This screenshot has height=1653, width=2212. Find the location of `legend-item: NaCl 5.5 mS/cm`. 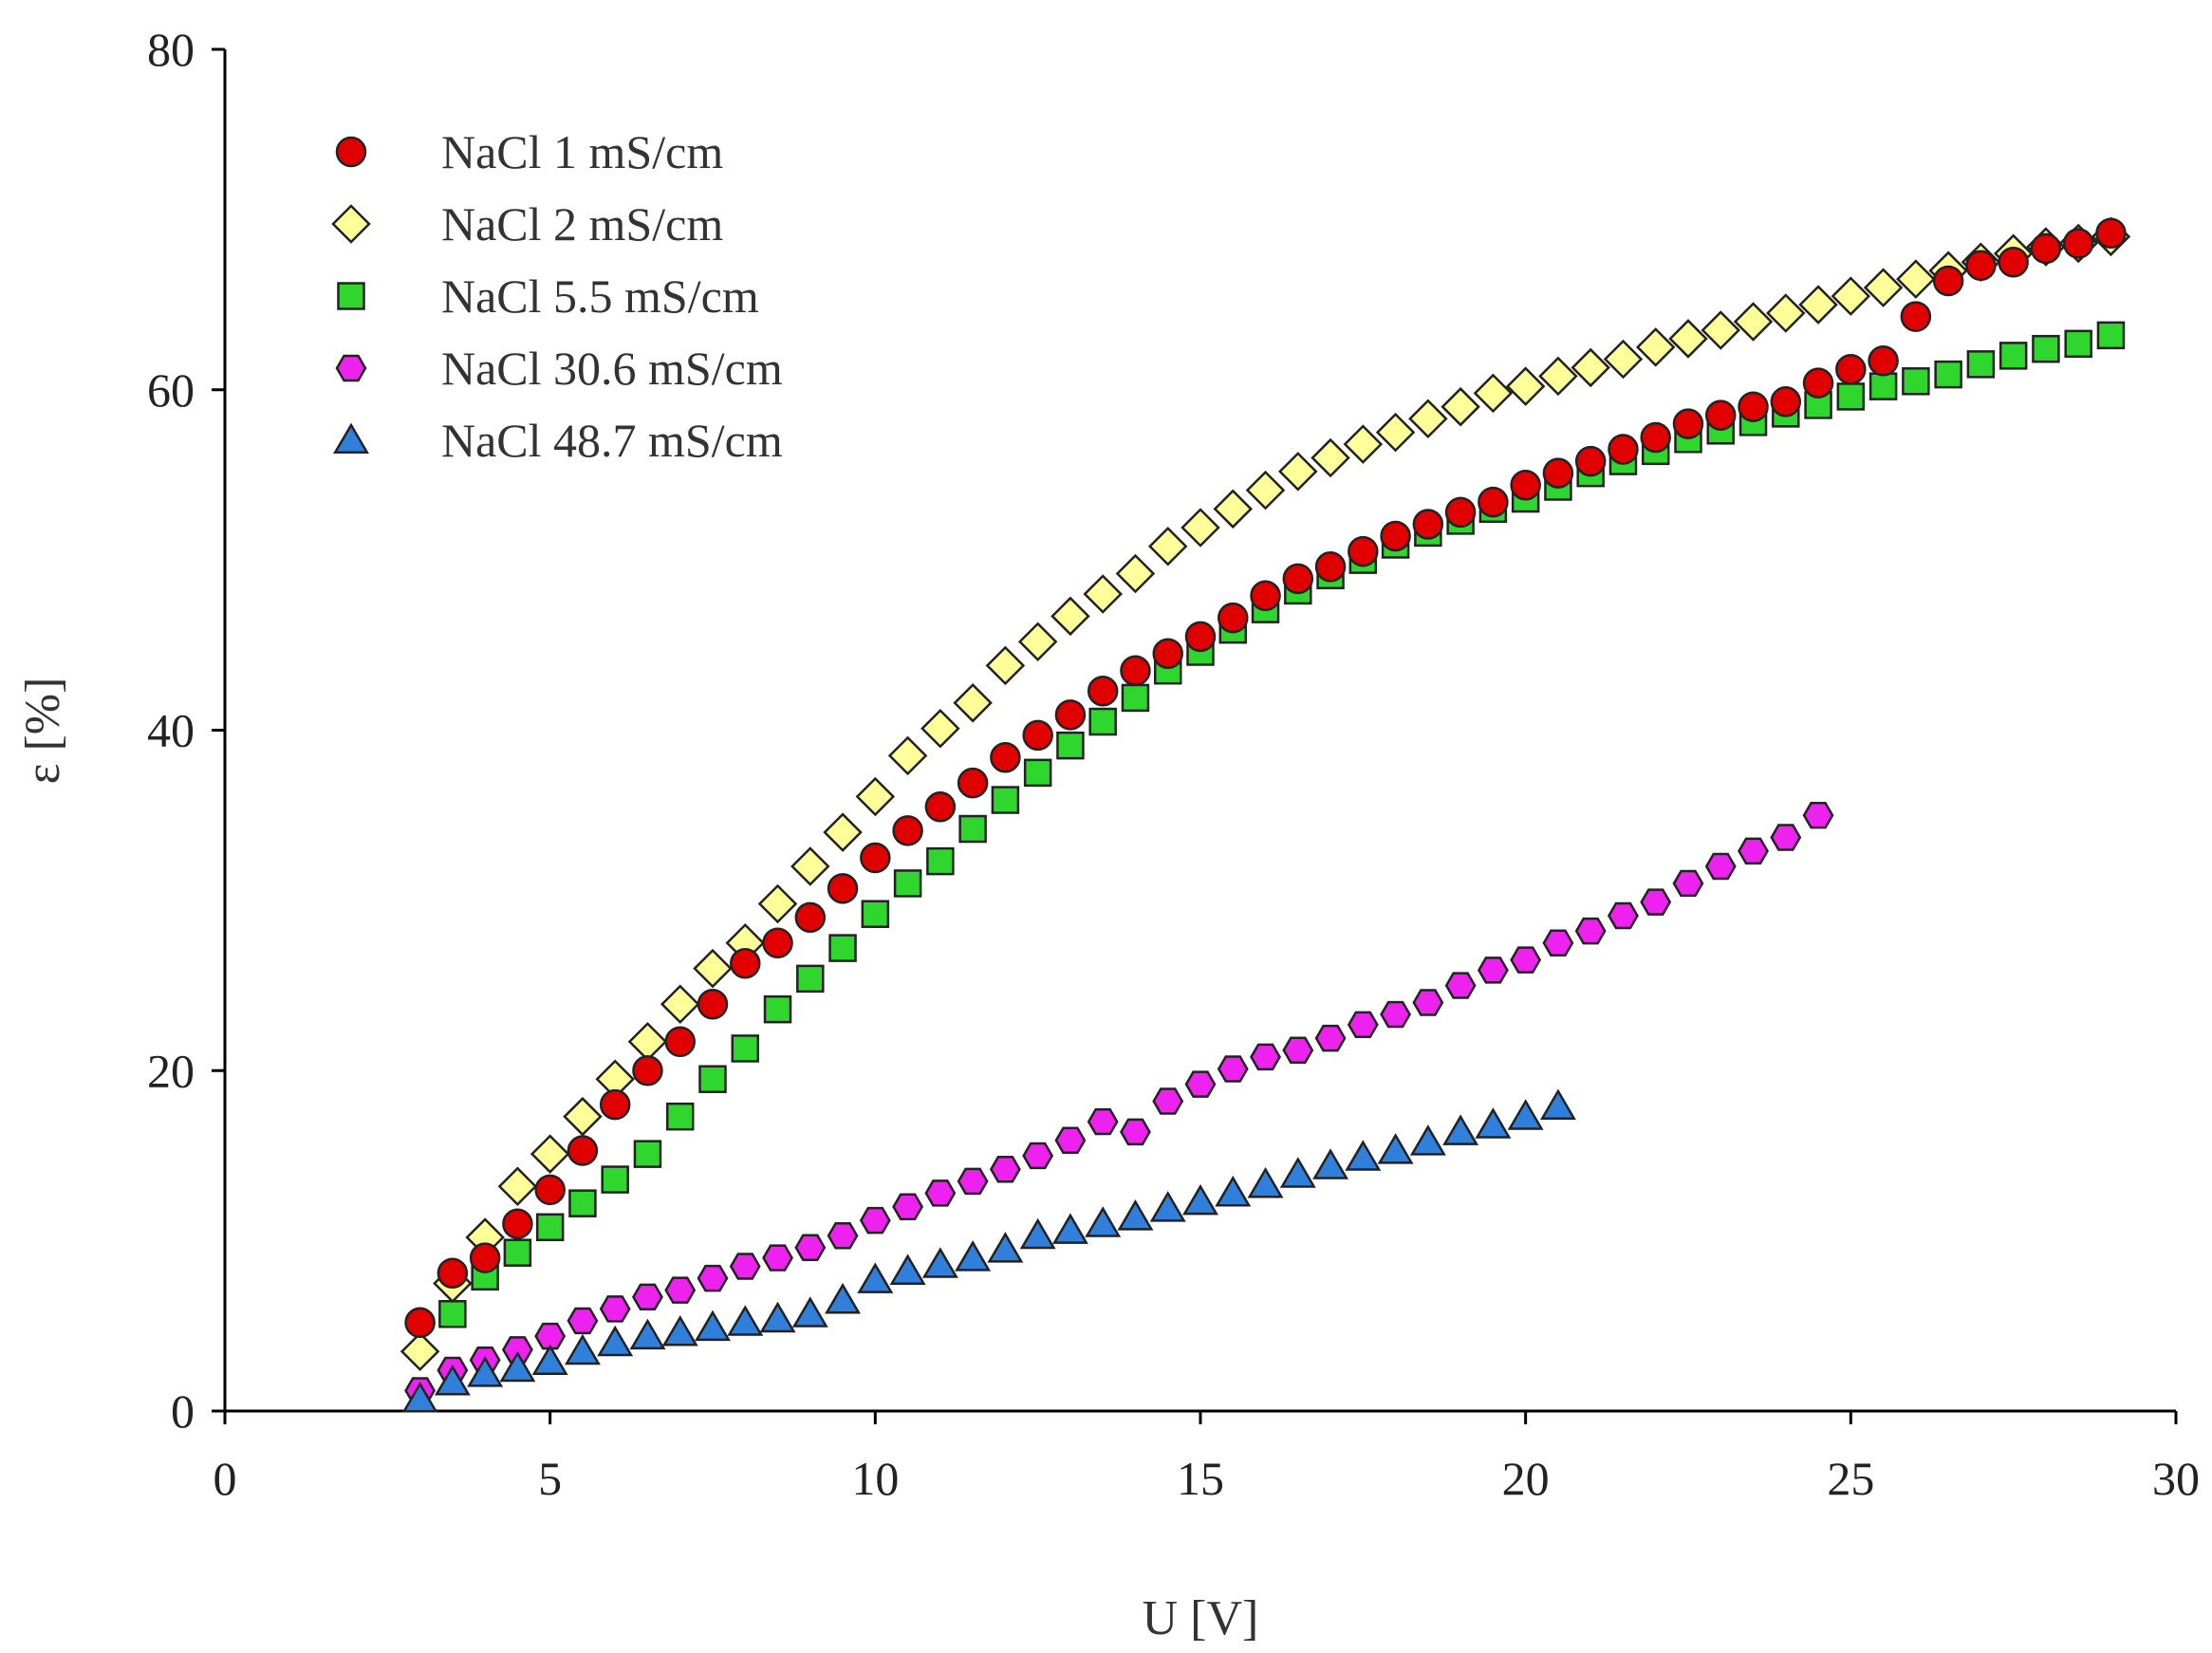

legend-item: NaCl 5.5 mS/cm is located at coordinates (548, 296).